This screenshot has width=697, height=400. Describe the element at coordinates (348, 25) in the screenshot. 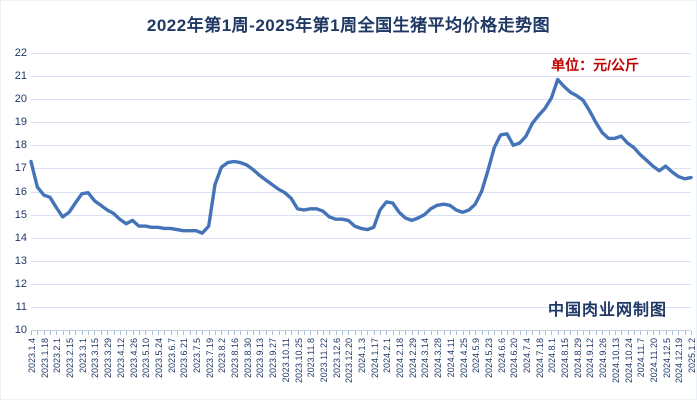

I see `chart-title: 2022年第1周-2025年第1周全国生猪平均价格走势图` at that location.